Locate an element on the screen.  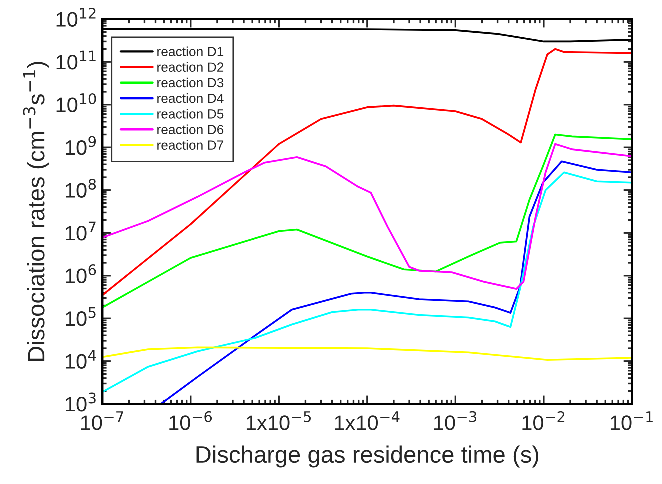
x-tick-label: 1x10$^{−5}$ is located at coordinates (278, 421).